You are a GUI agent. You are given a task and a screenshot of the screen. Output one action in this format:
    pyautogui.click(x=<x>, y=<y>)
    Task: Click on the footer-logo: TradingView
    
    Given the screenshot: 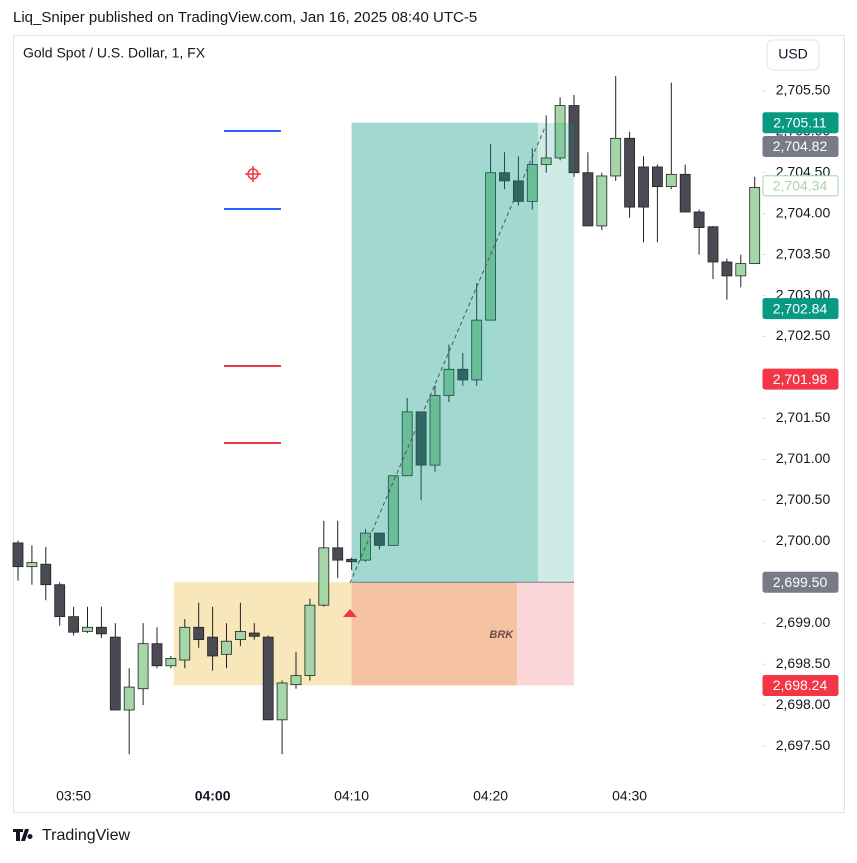 What is the action you would take?
    pyautogui.click(x=71, y=835)
    